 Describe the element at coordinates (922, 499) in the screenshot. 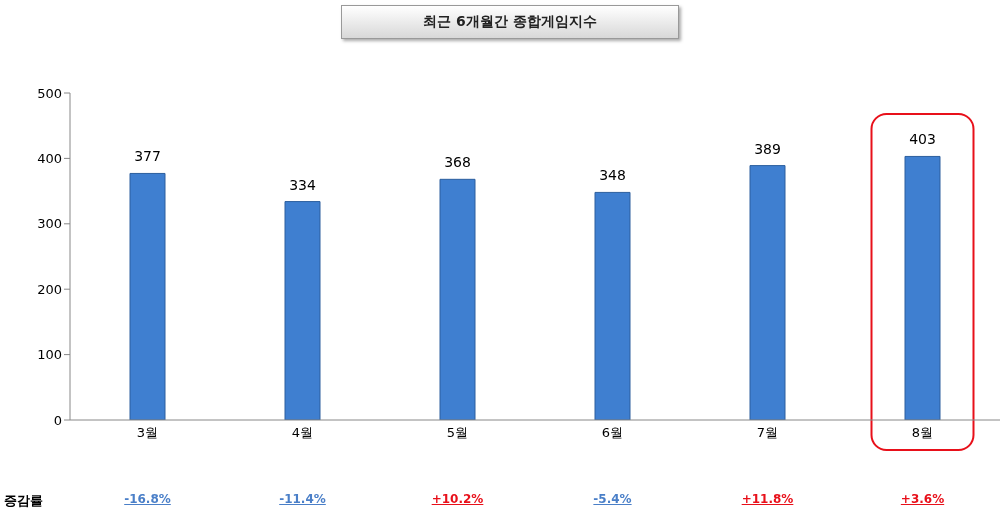

I see `text: +3.6%` at that location.